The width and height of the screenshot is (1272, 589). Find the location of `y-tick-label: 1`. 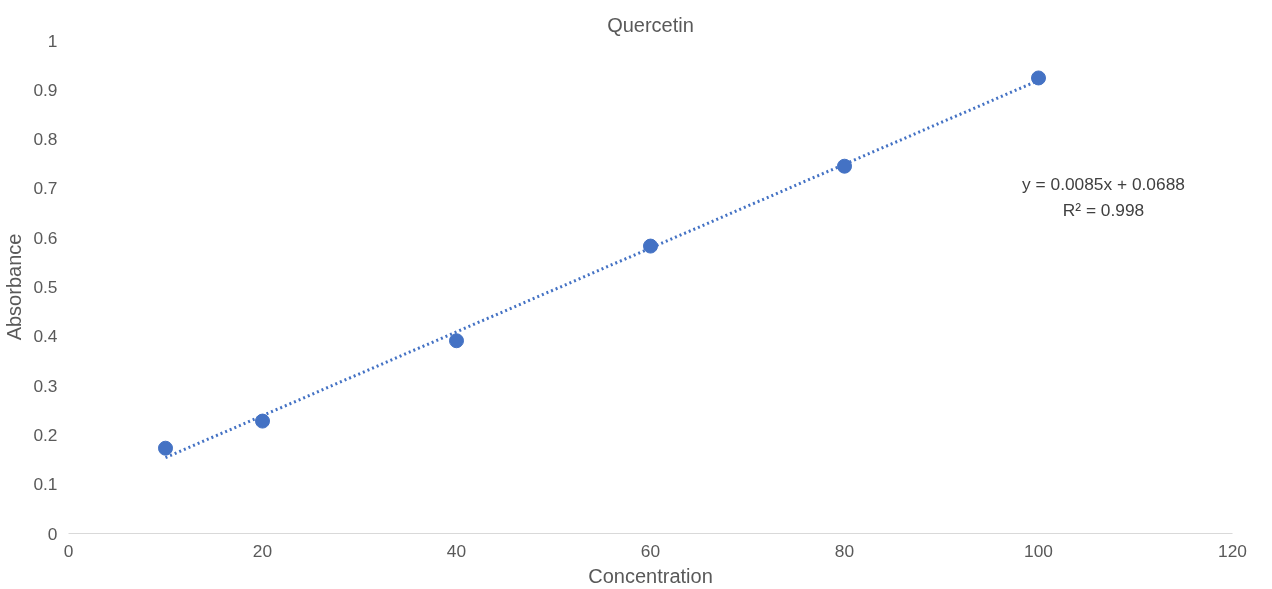

y-tick-label: 1 is located at coordinates (52, 40).